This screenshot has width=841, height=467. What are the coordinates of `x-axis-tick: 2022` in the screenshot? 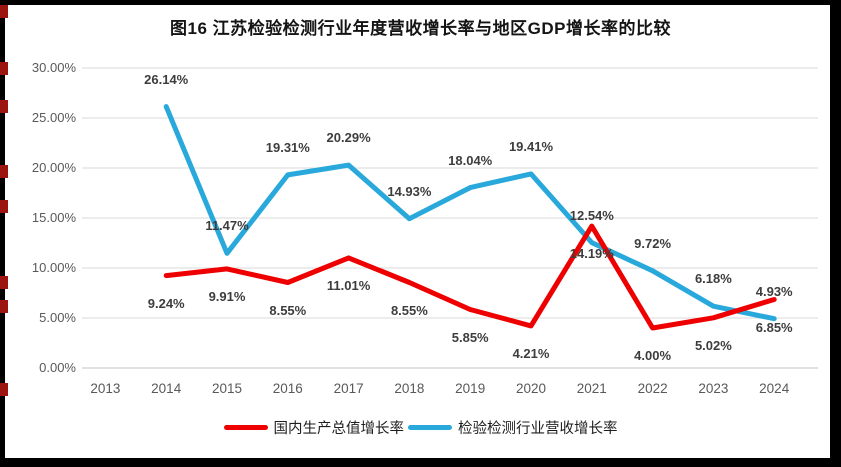 It's located at (652, 388).